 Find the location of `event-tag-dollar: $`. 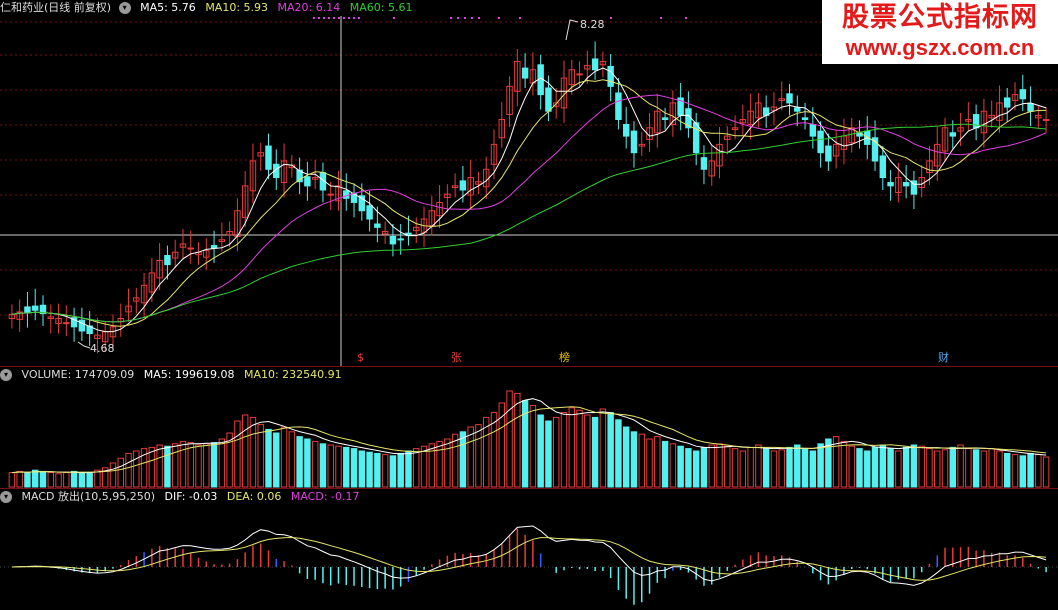

event-tag-dollar: $ is located at coordinates (360, 357).